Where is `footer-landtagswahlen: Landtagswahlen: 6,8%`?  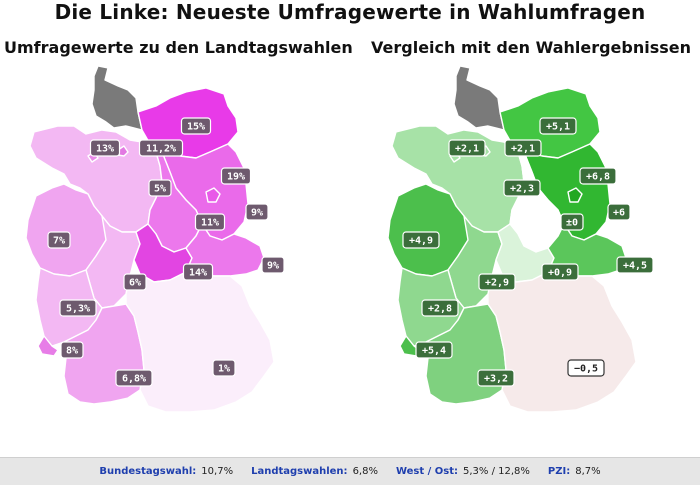
footer-landtagswahlen: Landtagswahlen: 6,8% is located at coordinates (314, 471).